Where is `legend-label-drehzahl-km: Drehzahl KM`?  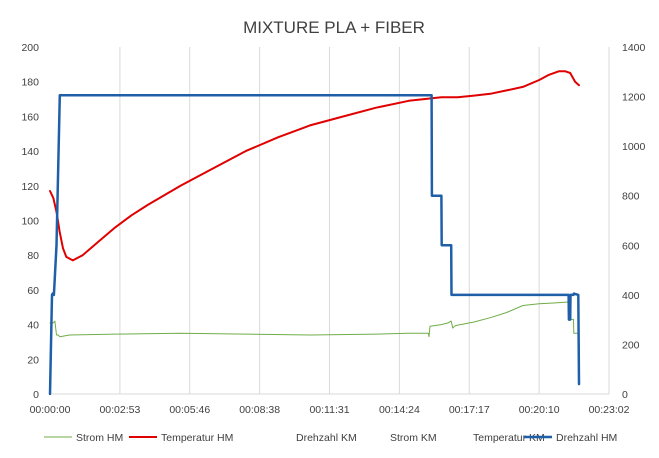
legend-label-drehzahl-km: Drehzahl KM is located at coordinates (326, 438).